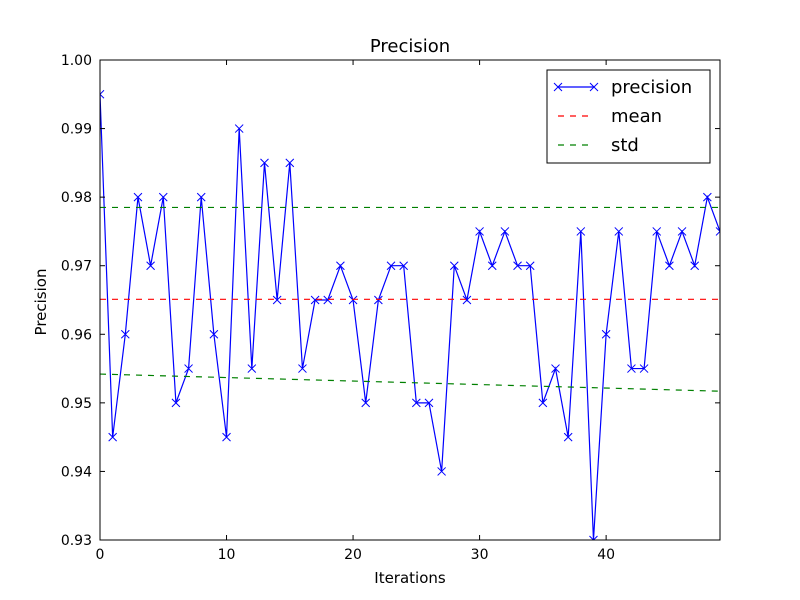 Image resolution: width=800 pixels, height=600 pixels. Describe the element at coordinates (410, 46) in the screenshot. I see `chart-title: Precision` at that location.